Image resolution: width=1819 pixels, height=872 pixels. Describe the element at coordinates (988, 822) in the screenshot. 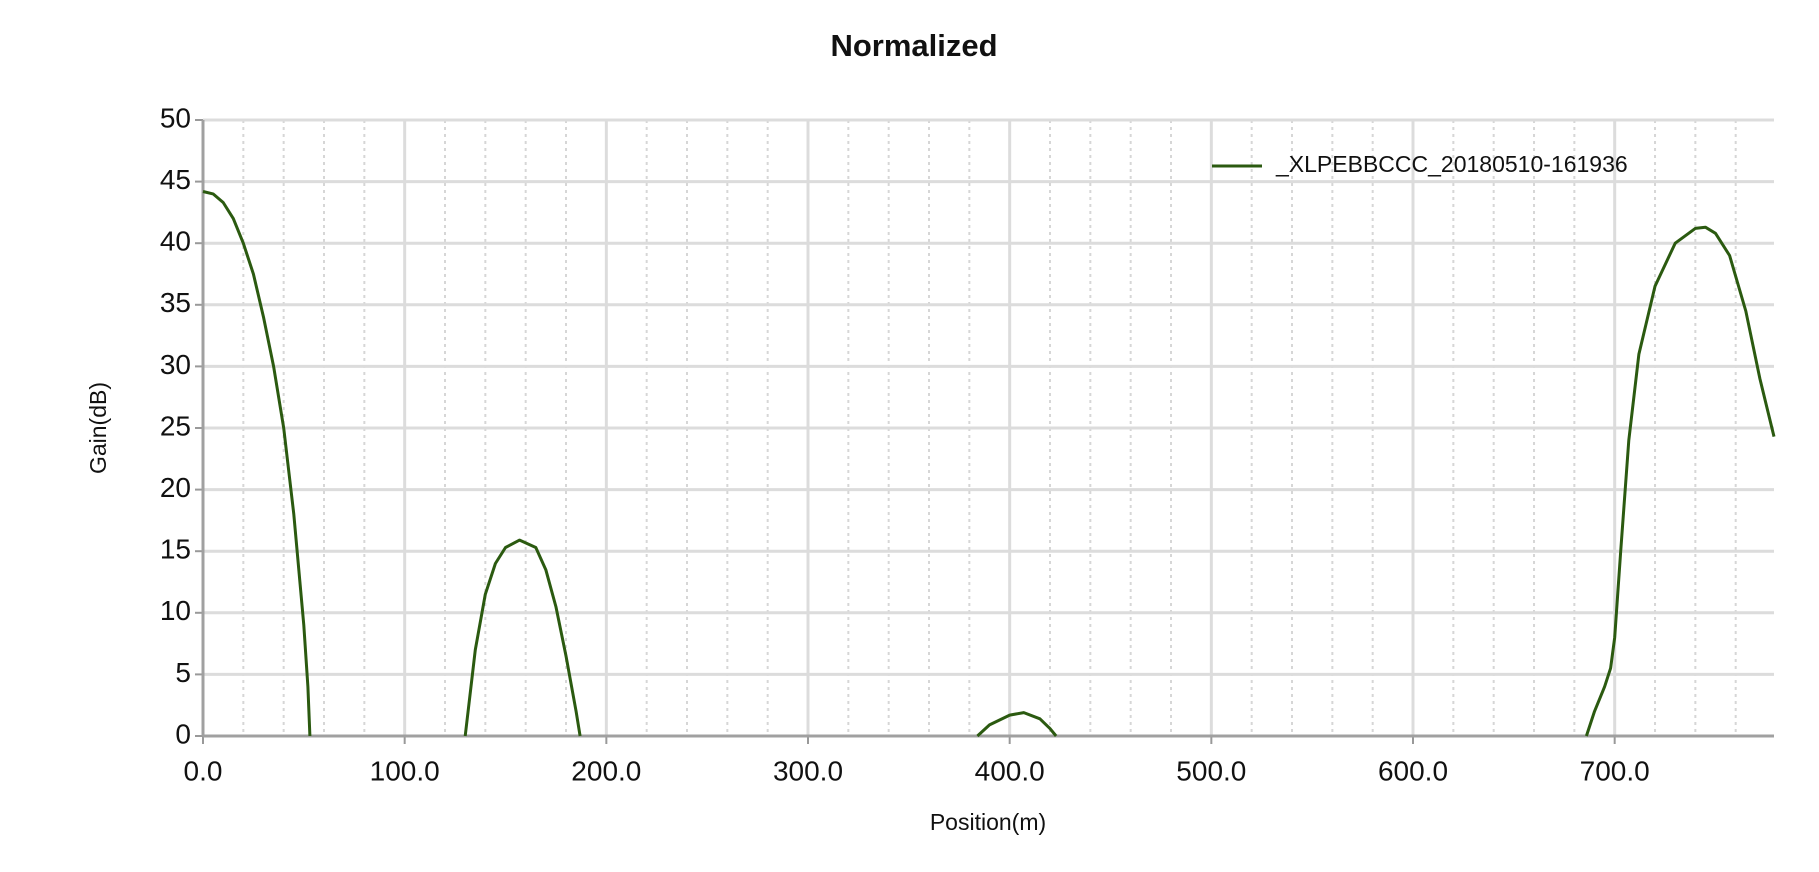

I see `x-axis-label: Position(m)` at that location.